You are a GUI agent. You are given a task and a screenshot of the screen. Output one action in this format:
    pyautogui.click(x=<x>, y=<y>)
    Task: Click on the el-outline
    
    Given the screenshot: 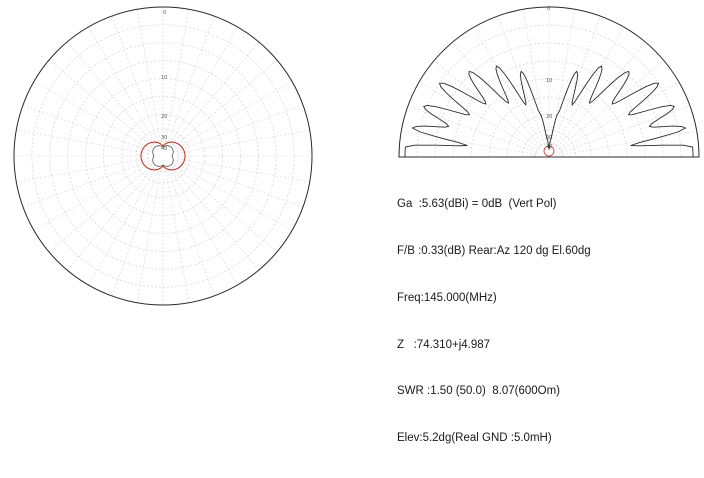 What is the action you would take?
    pyautogui.click(x=549, y=82)
    